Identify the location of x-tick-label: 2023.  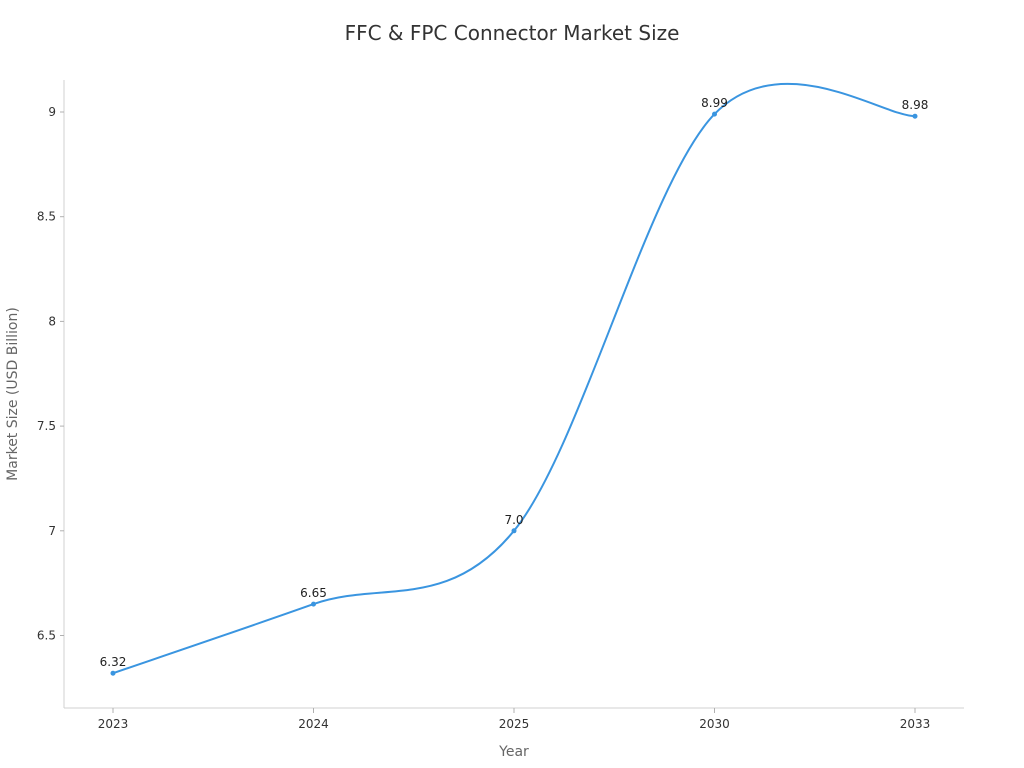
(113, 724).